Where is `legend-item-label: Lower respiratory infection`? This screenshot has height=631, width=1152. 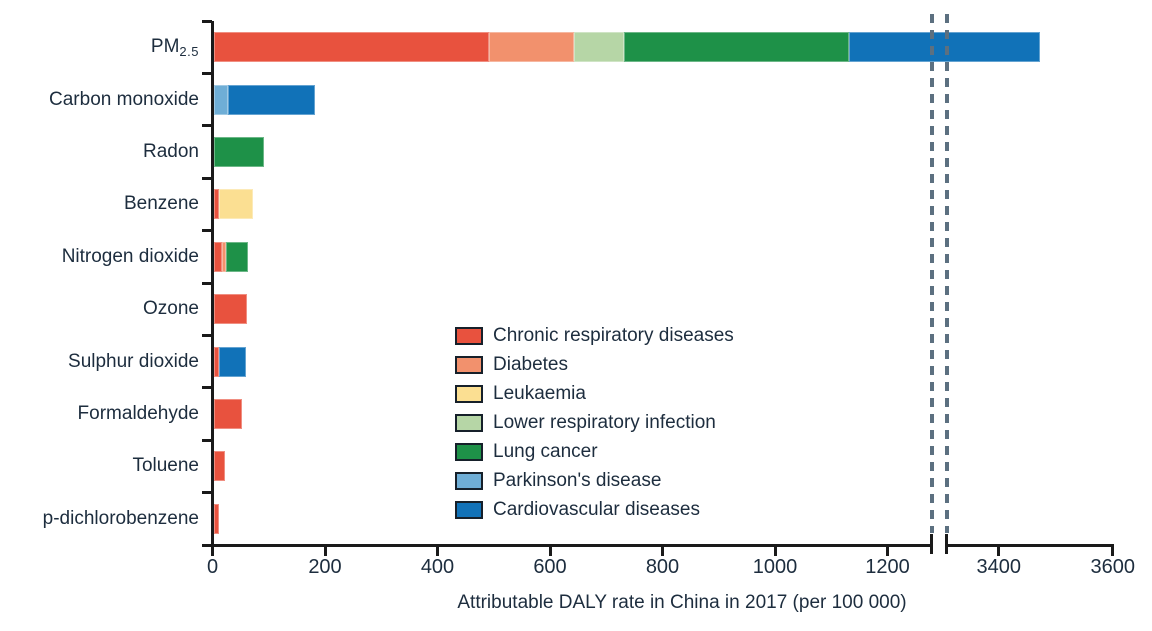
legend-item-label: Lower respiratory infection is located at coordinates (604, 422).